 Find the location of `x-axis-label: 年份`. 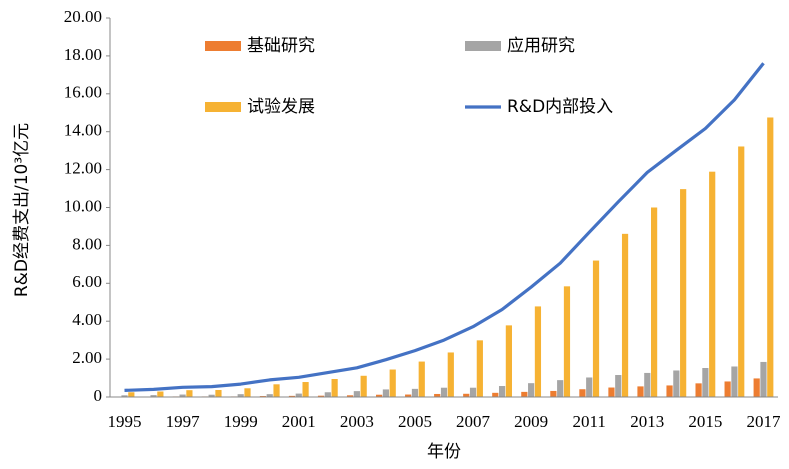

x-axis-label: 年份 is located at coordinates (444, 452).